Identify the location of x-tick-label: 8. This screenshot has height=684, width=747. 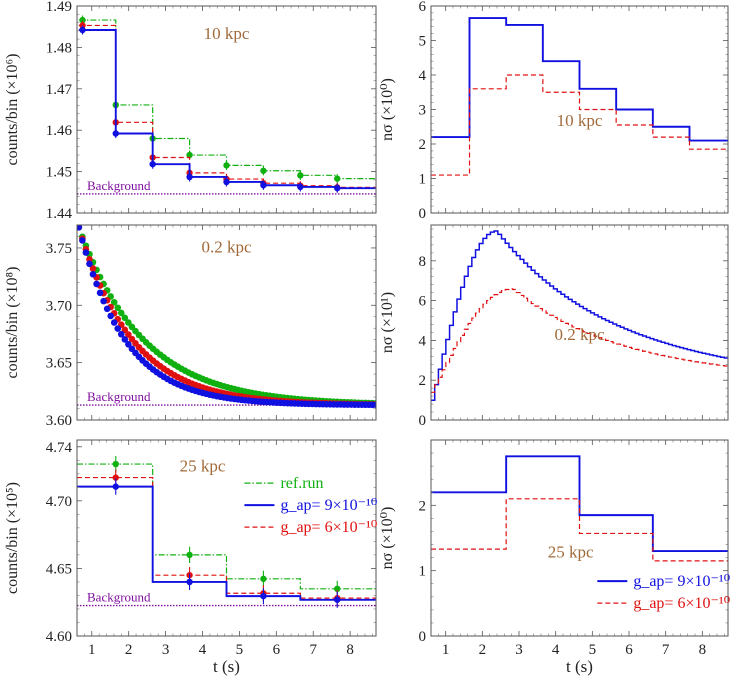
(350, 650).